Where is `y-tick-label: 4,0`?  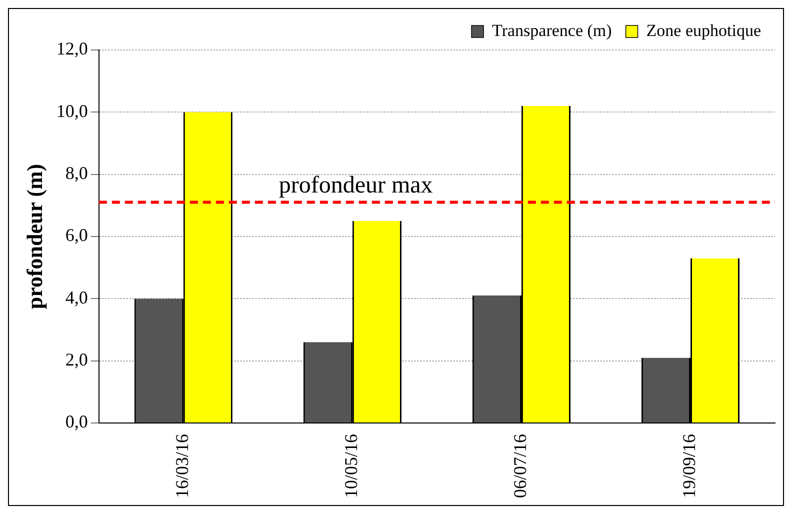 y-tick-label: 4,0 is located at coordinates (76, 297).